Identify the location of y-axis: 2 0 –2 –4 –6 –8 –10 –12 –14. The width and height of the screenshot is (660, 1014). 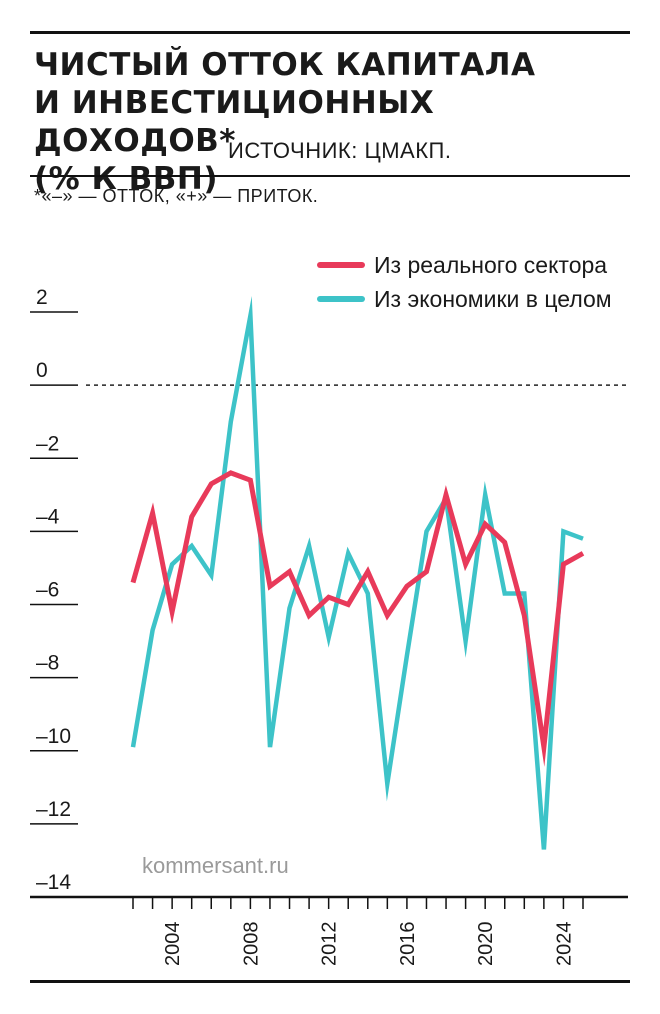
(54, 590).